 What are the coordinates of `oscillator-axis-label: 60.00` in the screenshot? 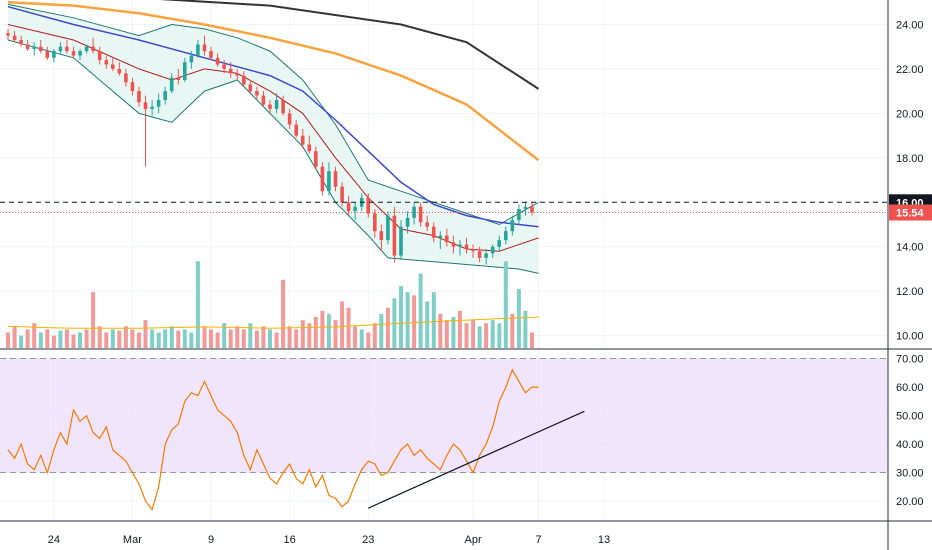 It's located at (910, 388).